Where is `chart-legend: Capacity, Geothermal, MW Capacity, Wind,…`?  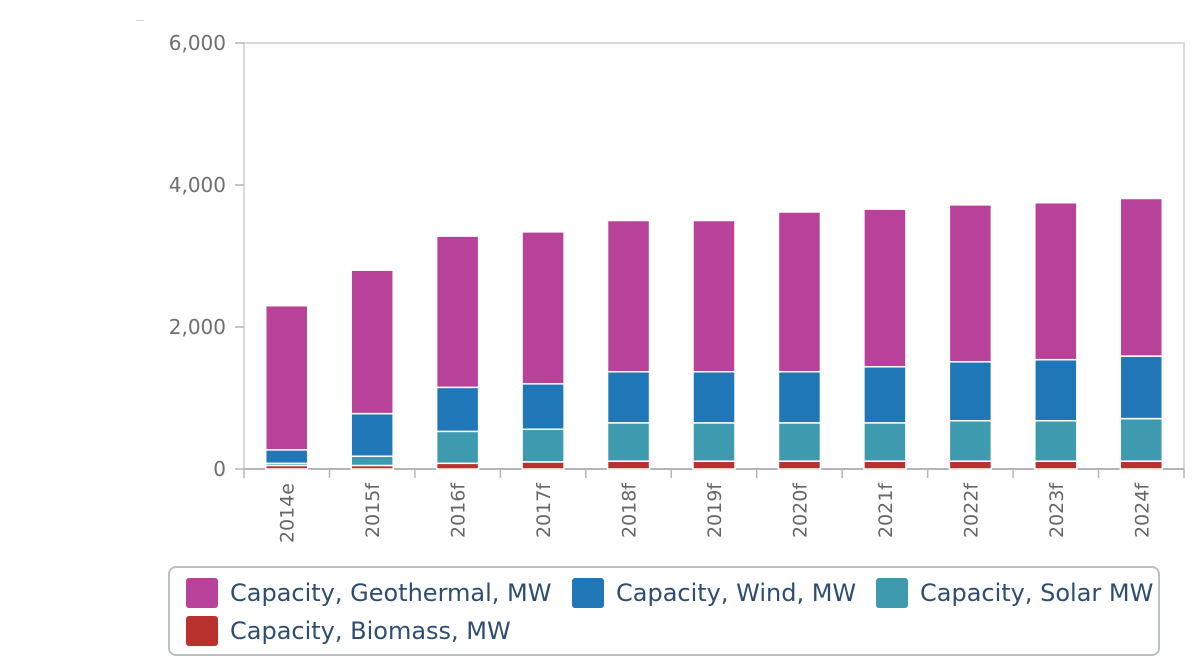
chart-legend: Capacity, Geothermal, MW Capacity, Wind,… is located at coordinates (664, 611).